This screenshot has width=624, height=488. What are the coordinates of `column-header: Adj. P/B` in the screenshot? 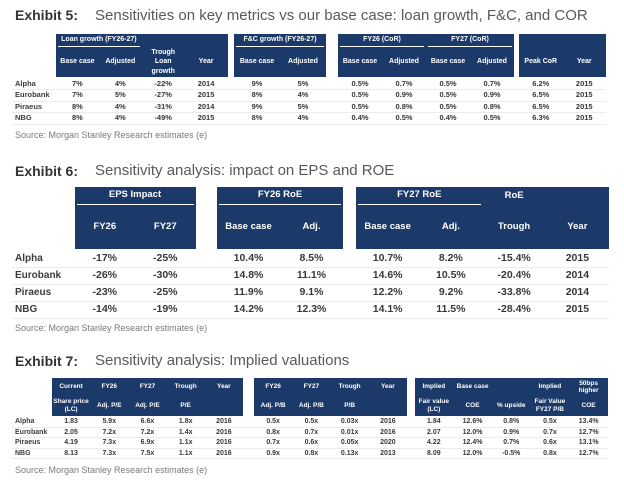 It's located at (273, 405).